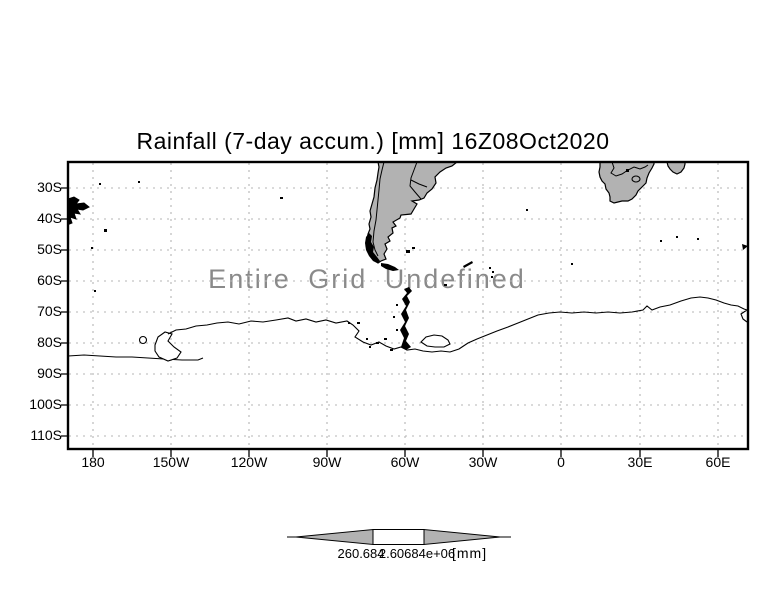  Describe the element at coordinates (411, 213) in the screenshot. I see `south-america-landmass` at that location.